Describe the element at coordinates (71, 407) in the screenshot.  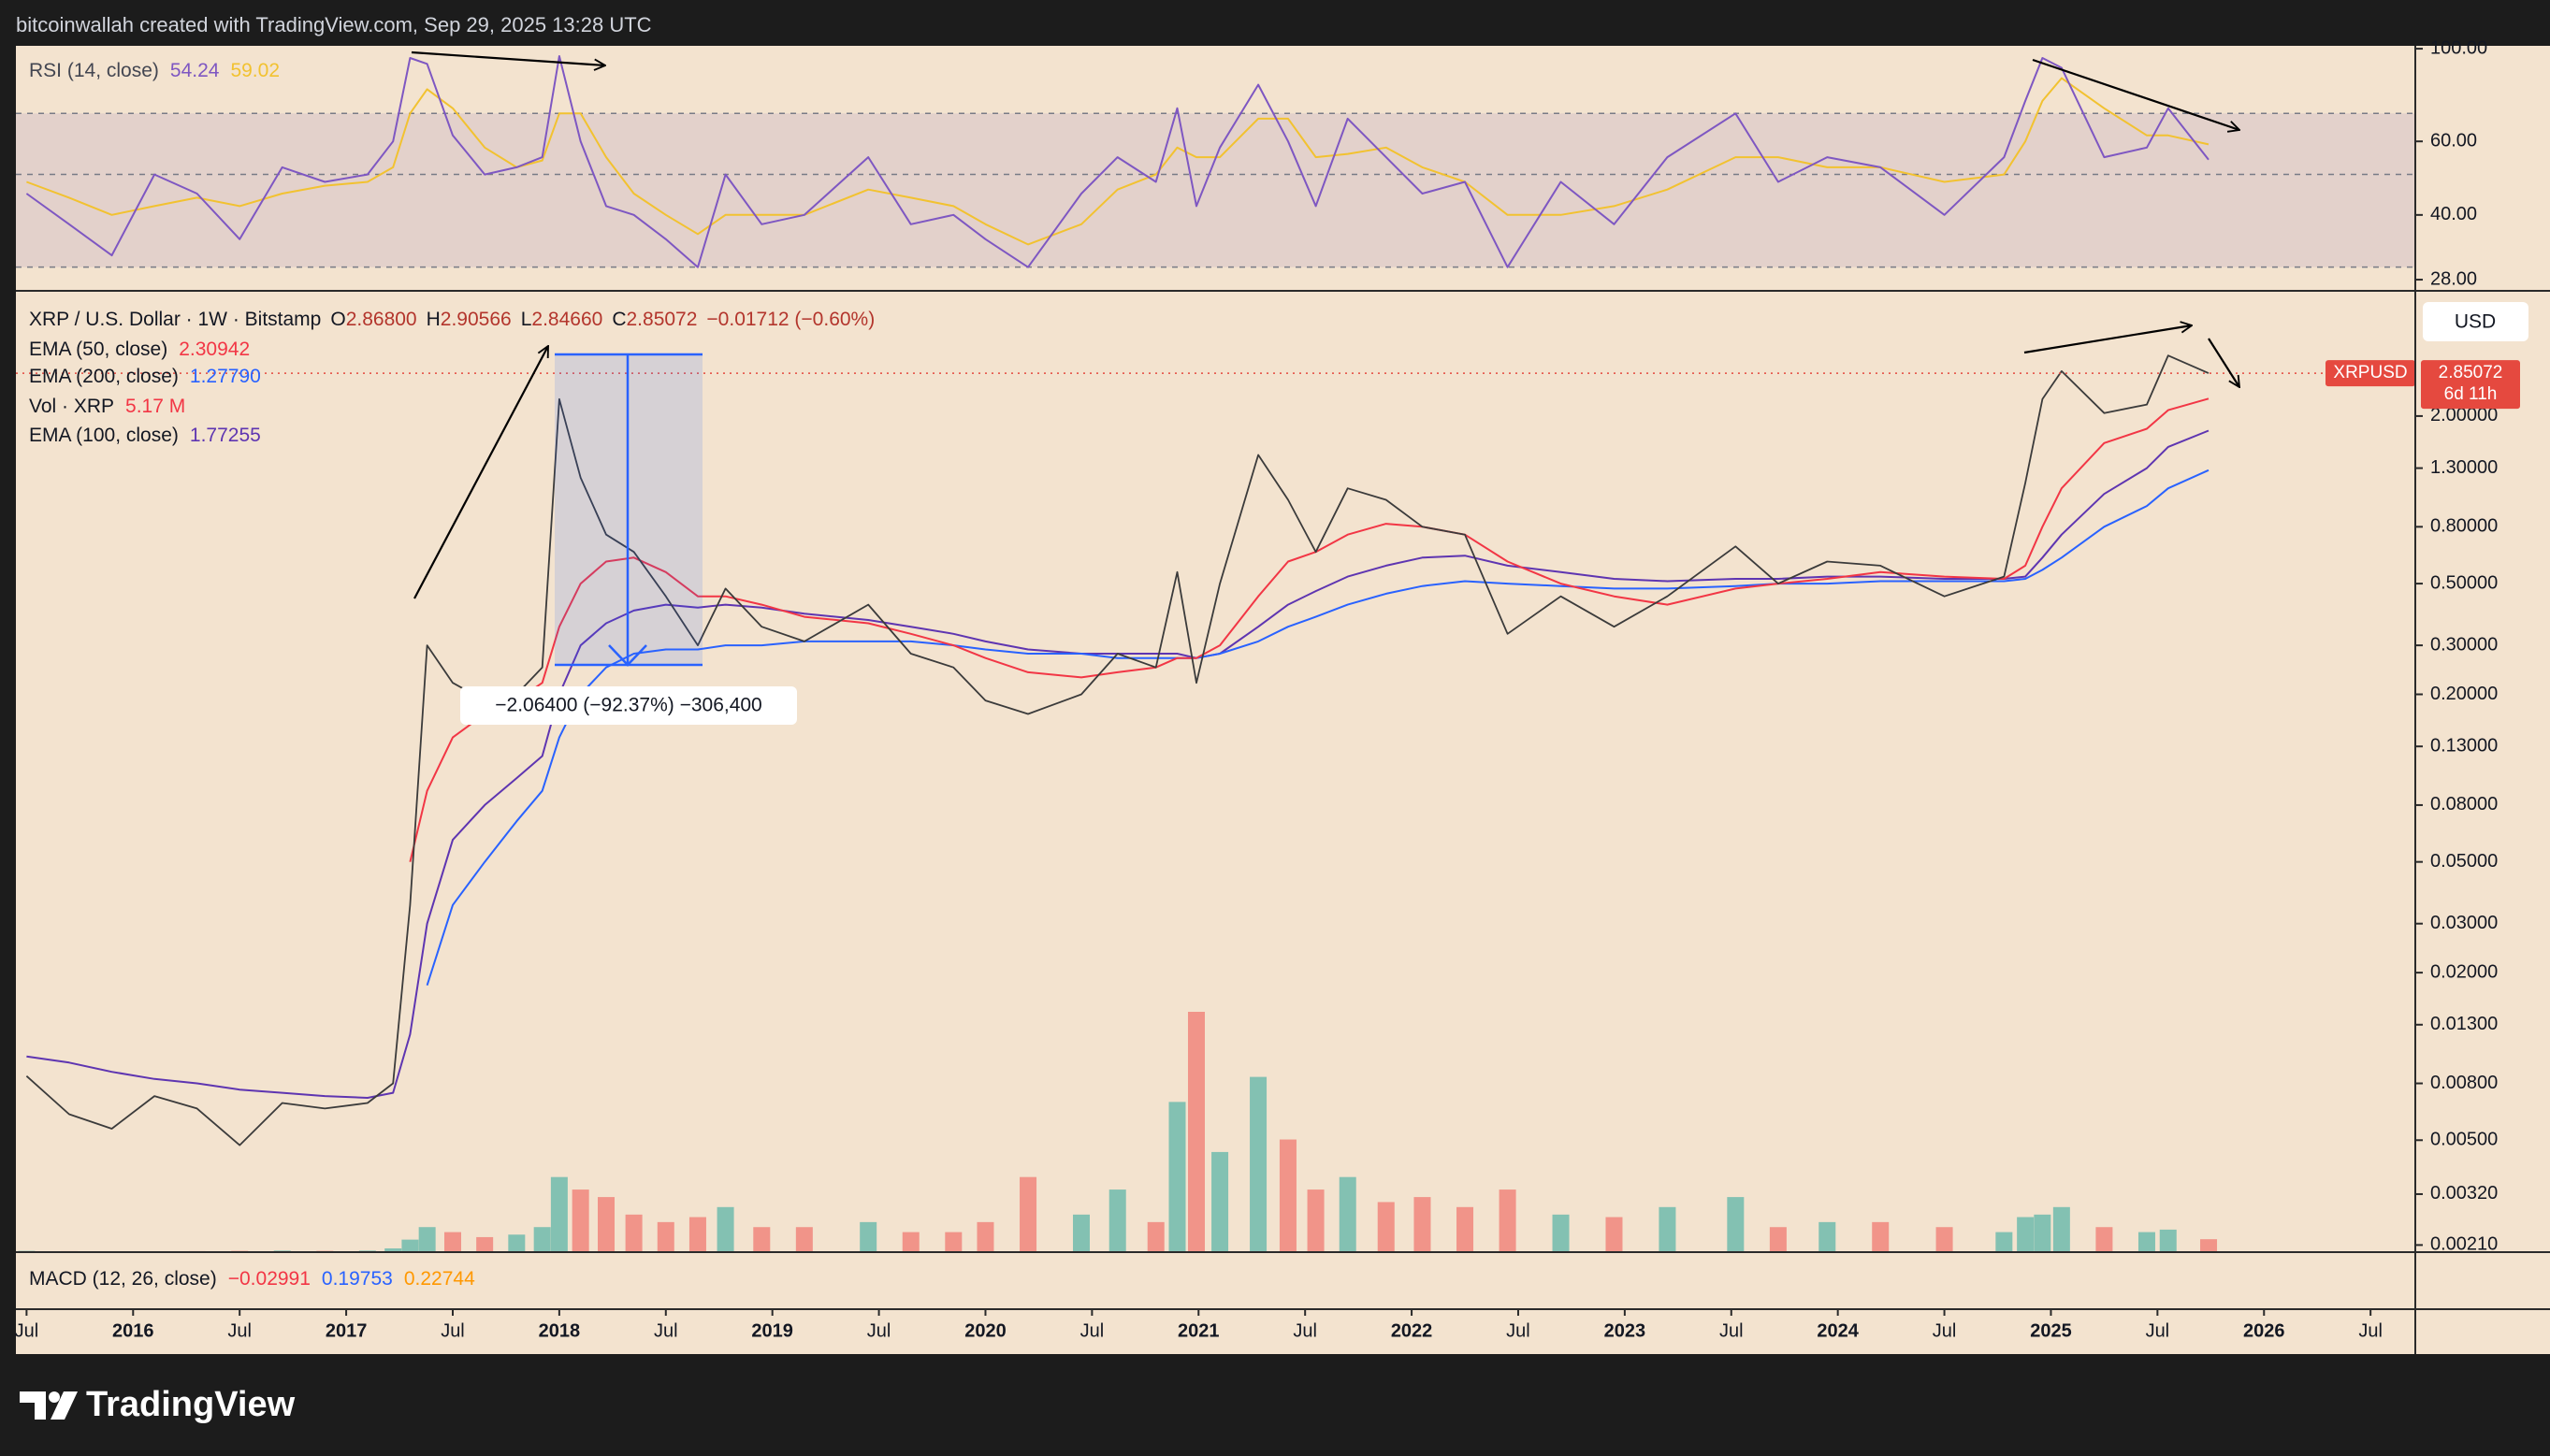
I see `legend-name: Vol · XRP` at that location.